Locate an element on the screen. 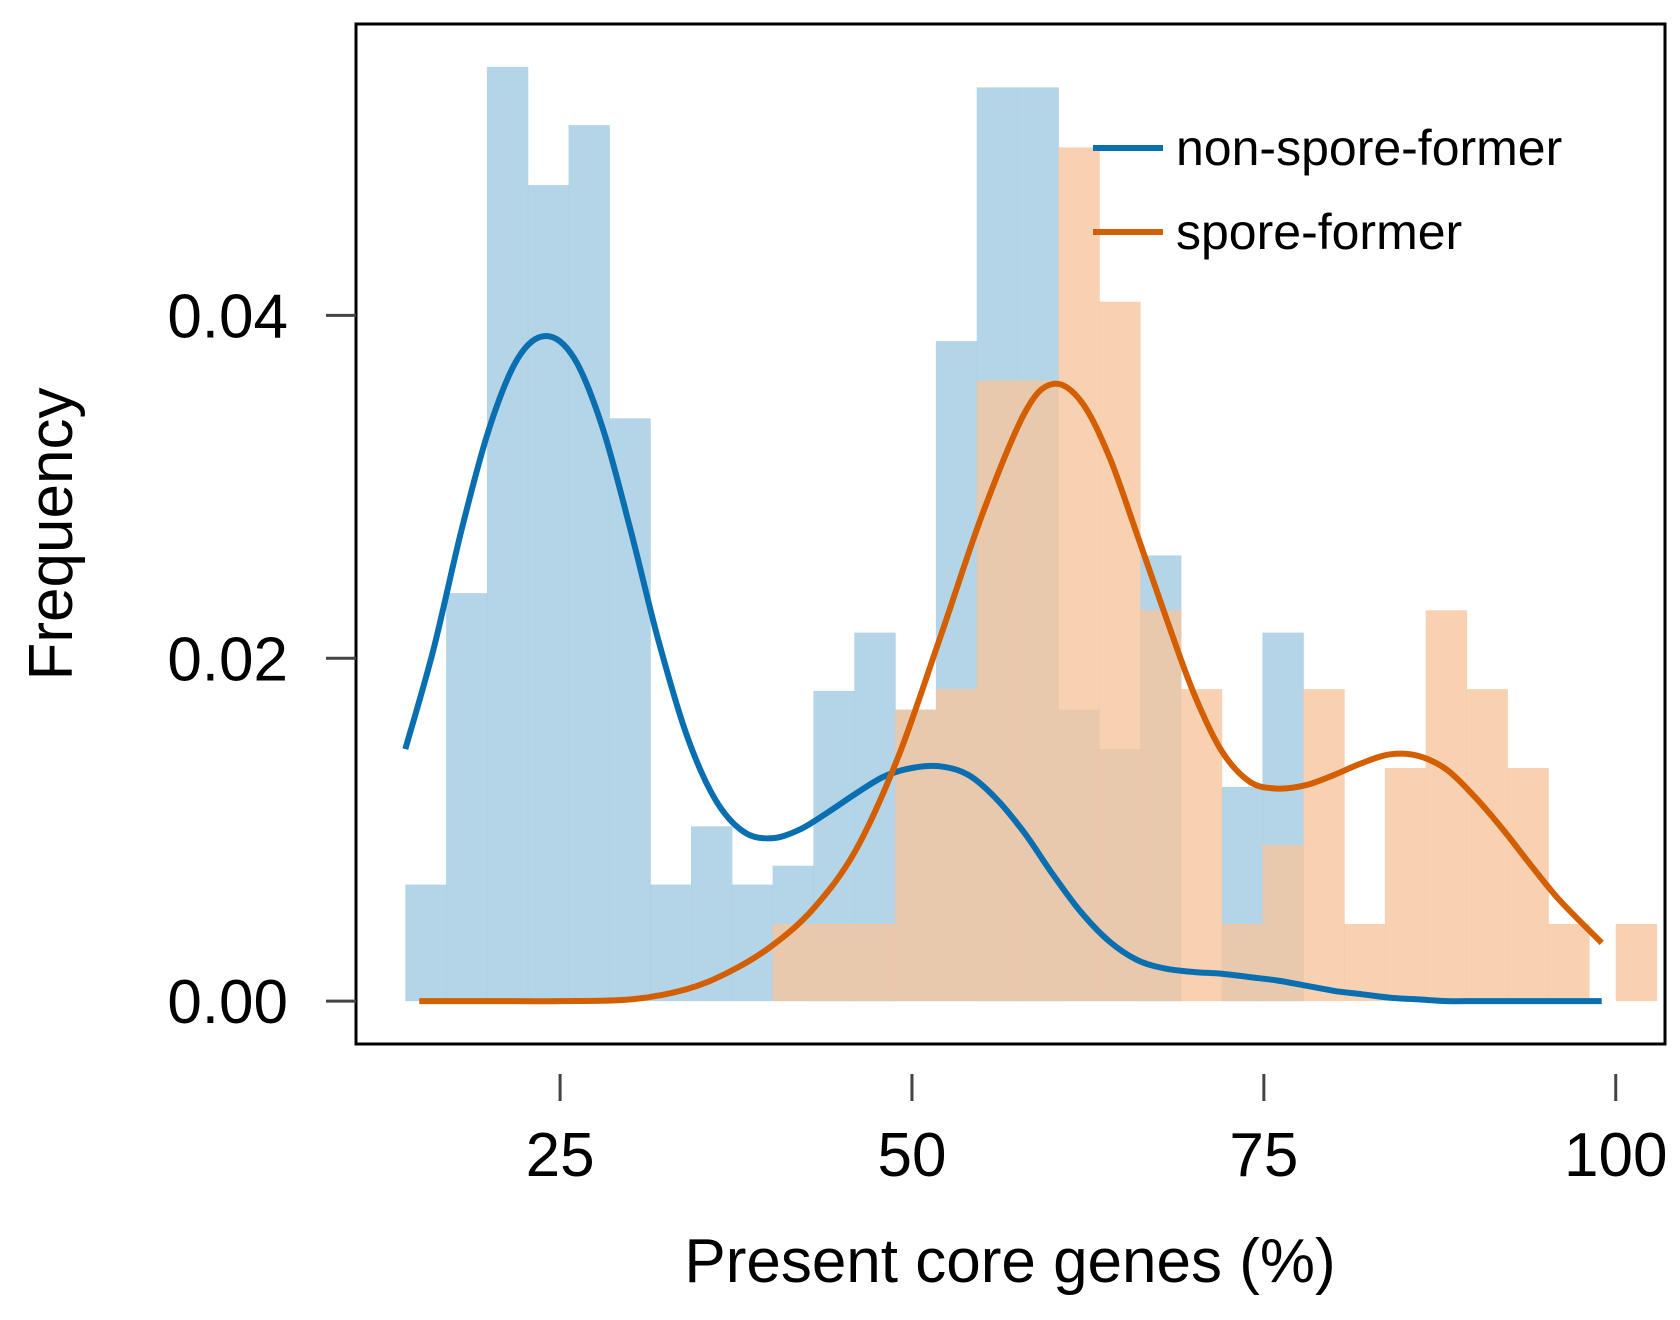  y-tick-label-0: 0.00 is located at coordinates (227, 1002).